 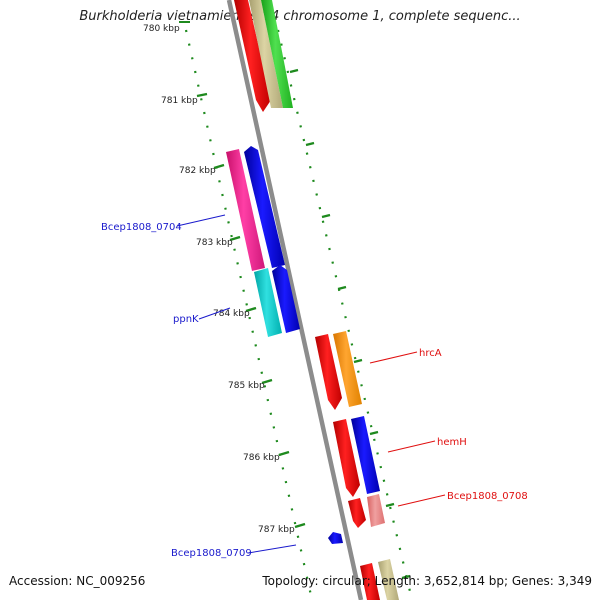 What do you see at coordinates (376, 510) in the screenshot?
I see `gene-feature-salmon` at bounding box center [376, 510].